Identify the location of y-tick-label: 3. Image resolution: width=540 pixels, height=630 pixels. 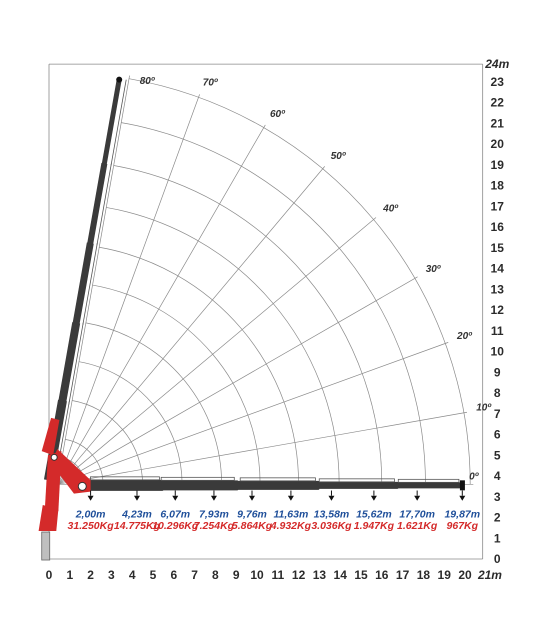
(497, 497).